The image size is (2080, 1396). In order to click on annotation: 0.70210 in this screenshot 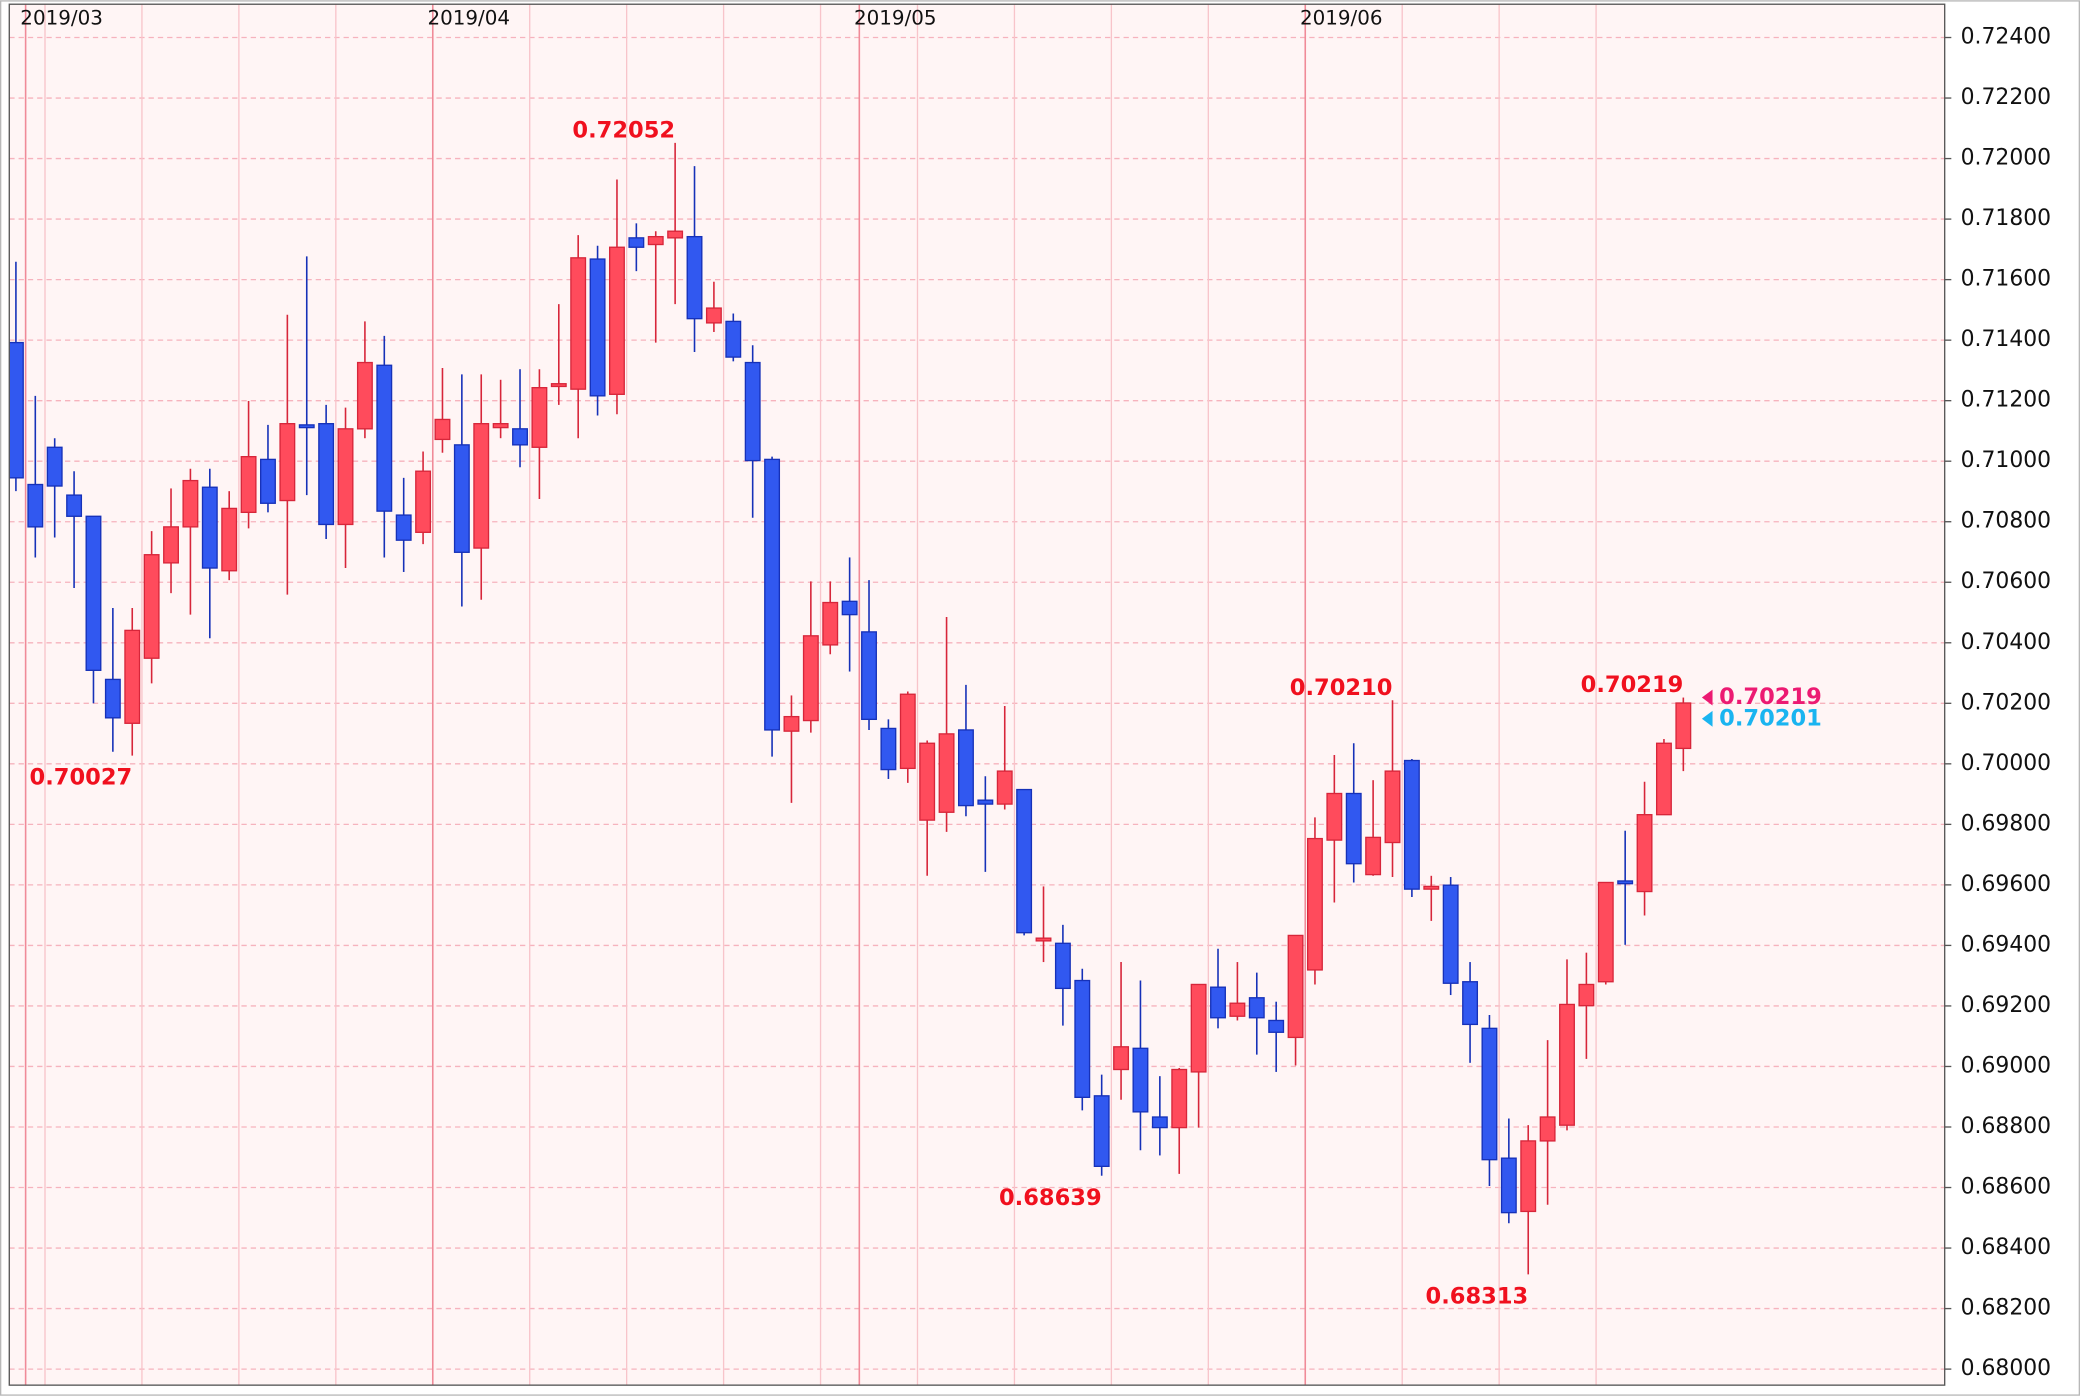, I will do `click(1341, 688)`.